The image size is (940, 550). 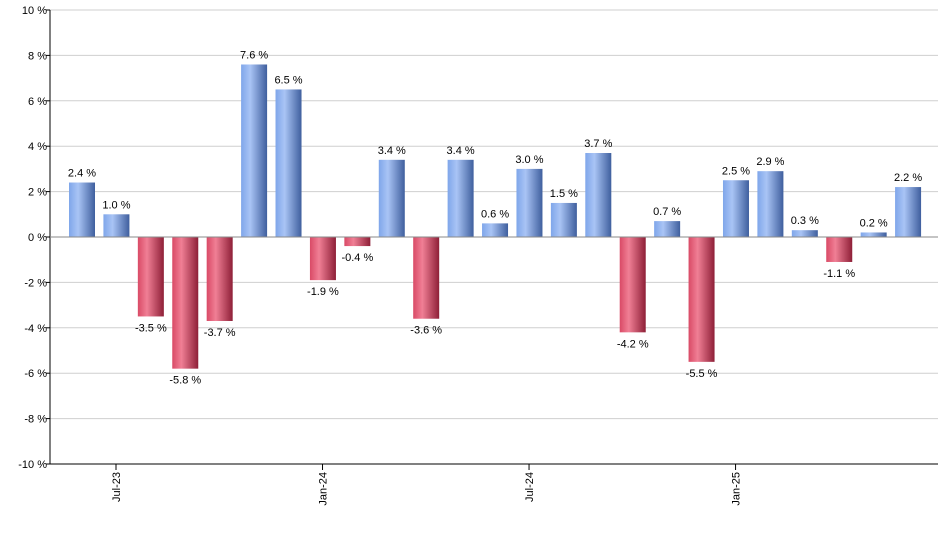 What do you see at coordinates (35, 420) in the screenshot?
I see `y-tick-label: -8 %` at bounding box center [35, 420].